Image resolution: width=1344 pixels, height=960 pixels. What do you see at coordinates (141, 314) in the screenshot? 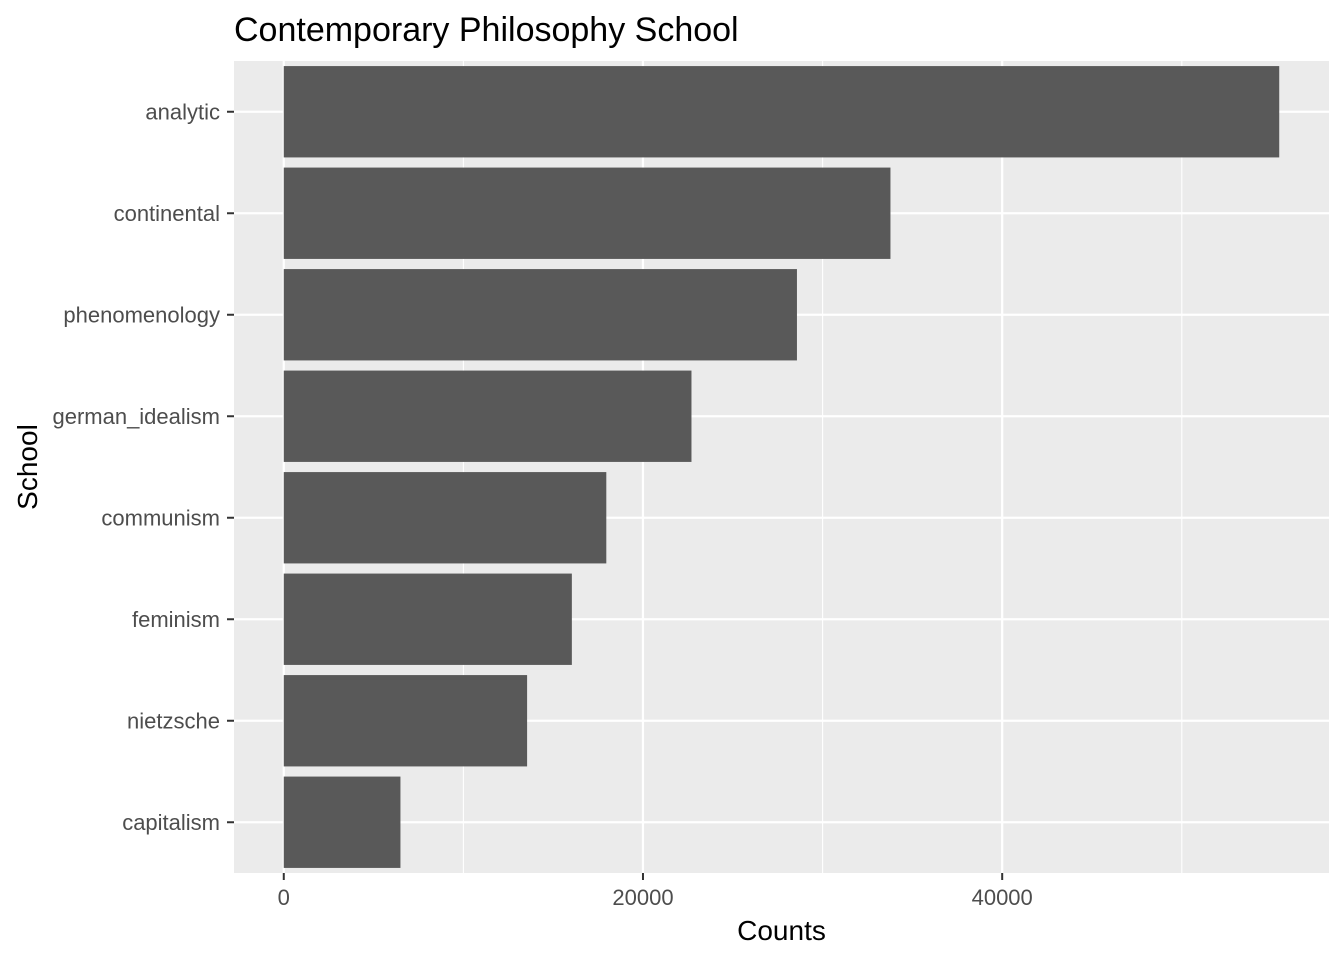
I see `y-tick-label: phenomenology` at bounding box center [141, 314].